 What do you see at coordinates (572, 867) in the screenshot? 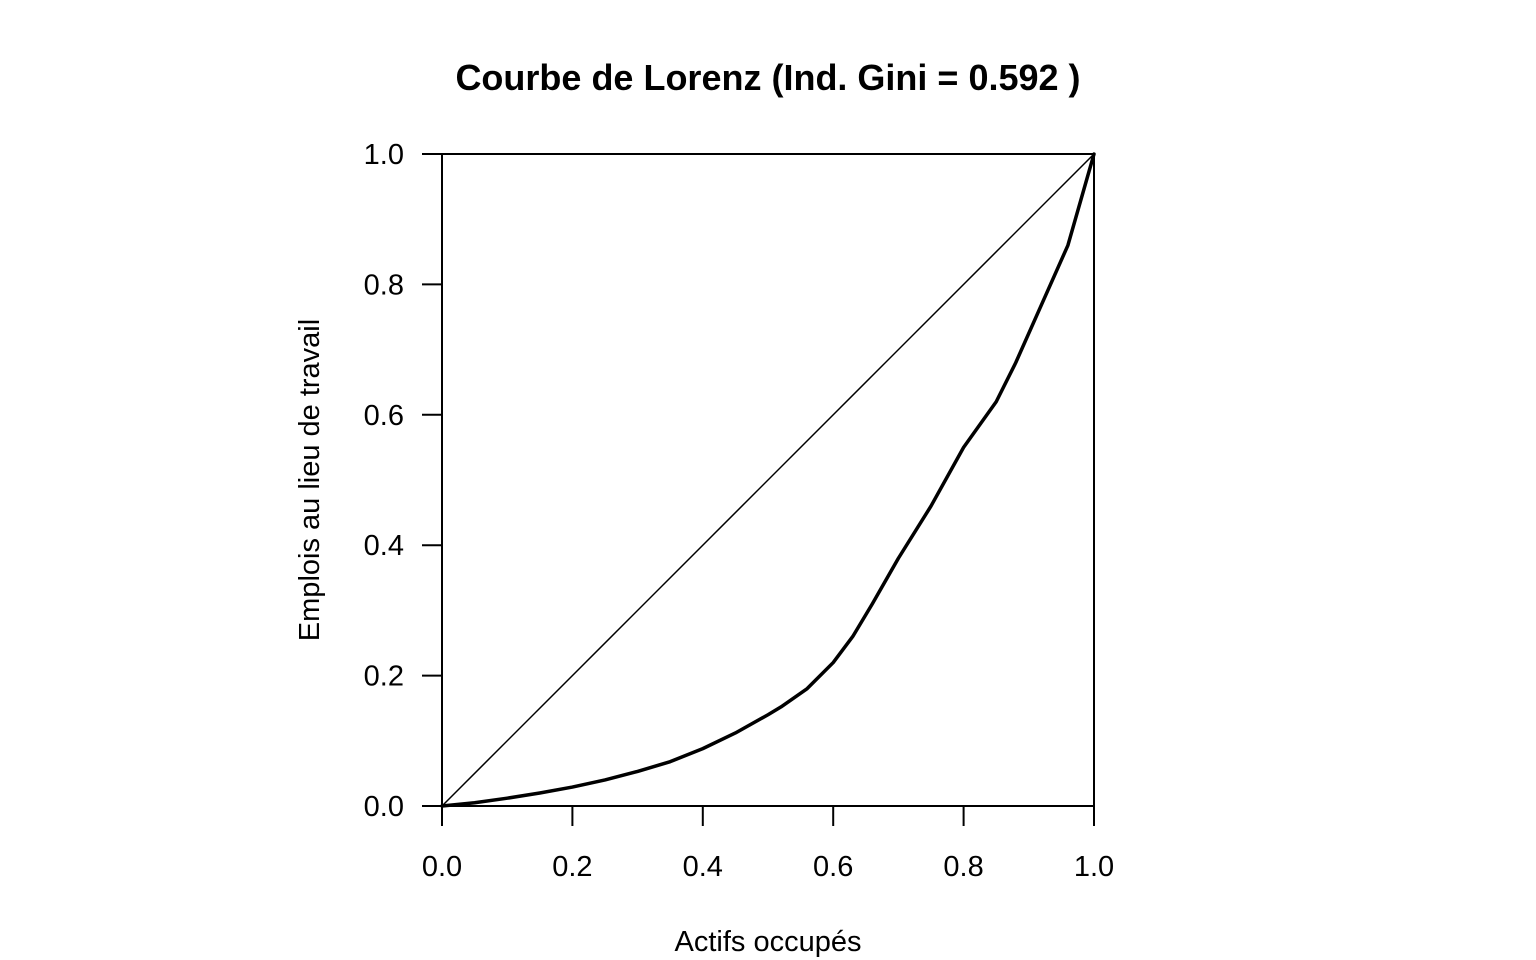
I see `x-tick-label: 0.2` at bounding box center [572, 867].